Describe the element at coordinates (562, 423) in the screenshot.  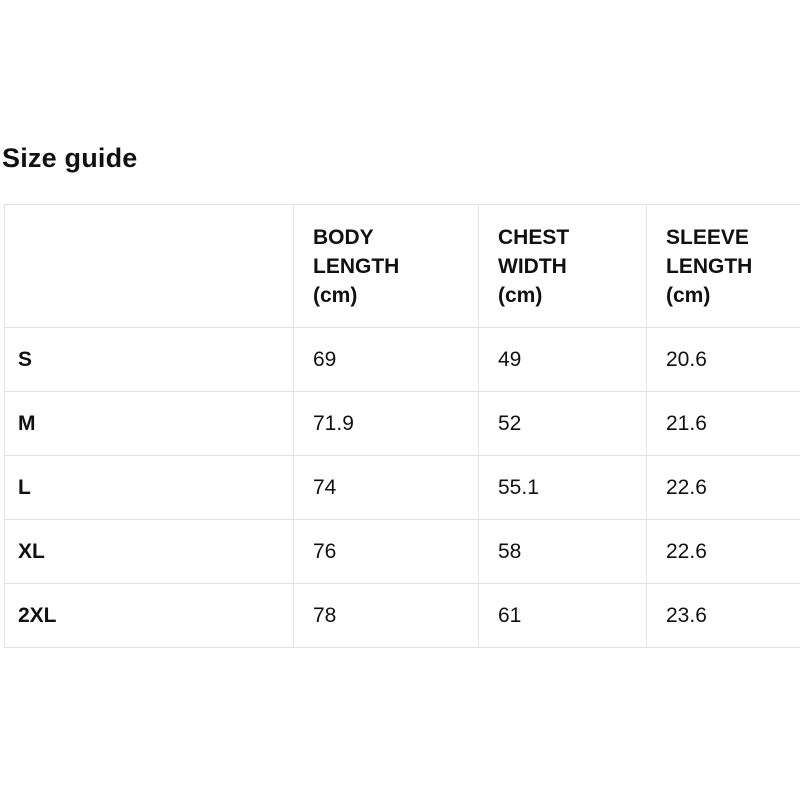
I see `chest-width-value: 52` at that location.